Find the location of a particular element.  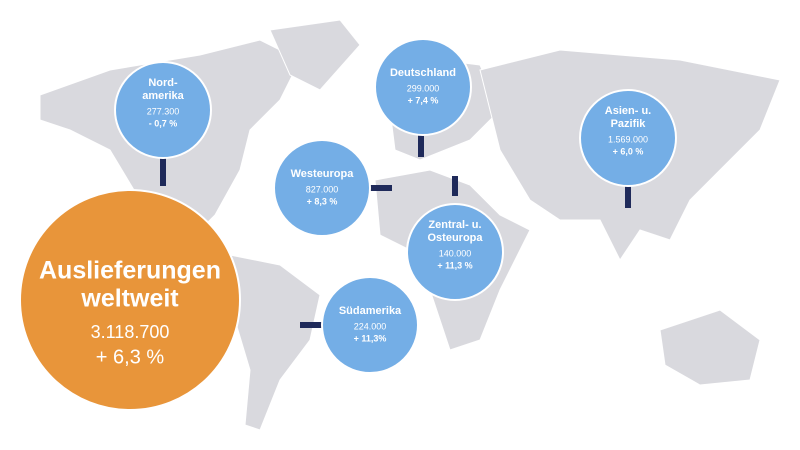

total-circle is located at coordinates (130, 300).